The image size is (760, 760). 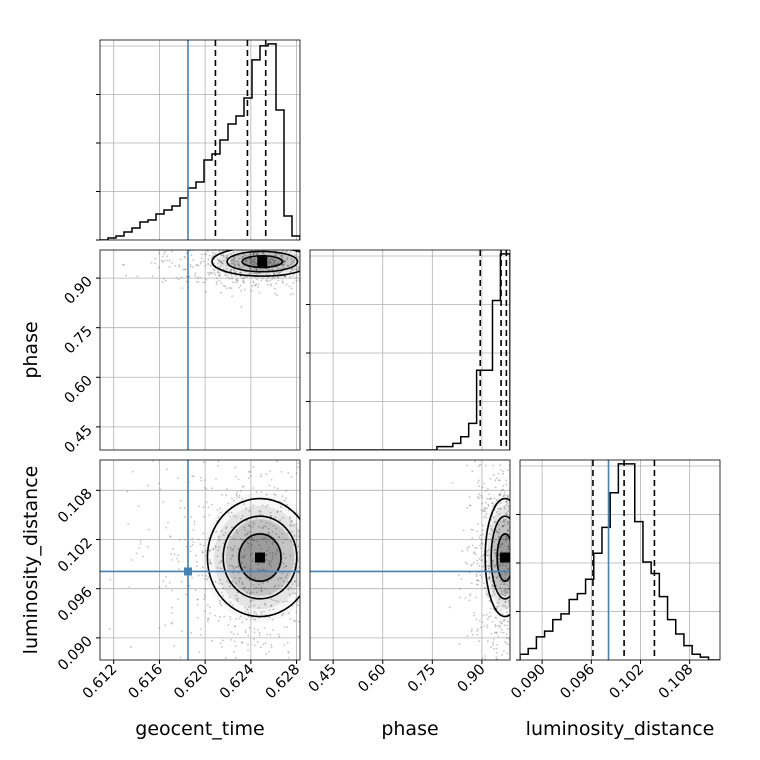 What do you see at coordinates (262, 261) in the screenshot?
I see `contour-line` at bounding box center [262, 261].